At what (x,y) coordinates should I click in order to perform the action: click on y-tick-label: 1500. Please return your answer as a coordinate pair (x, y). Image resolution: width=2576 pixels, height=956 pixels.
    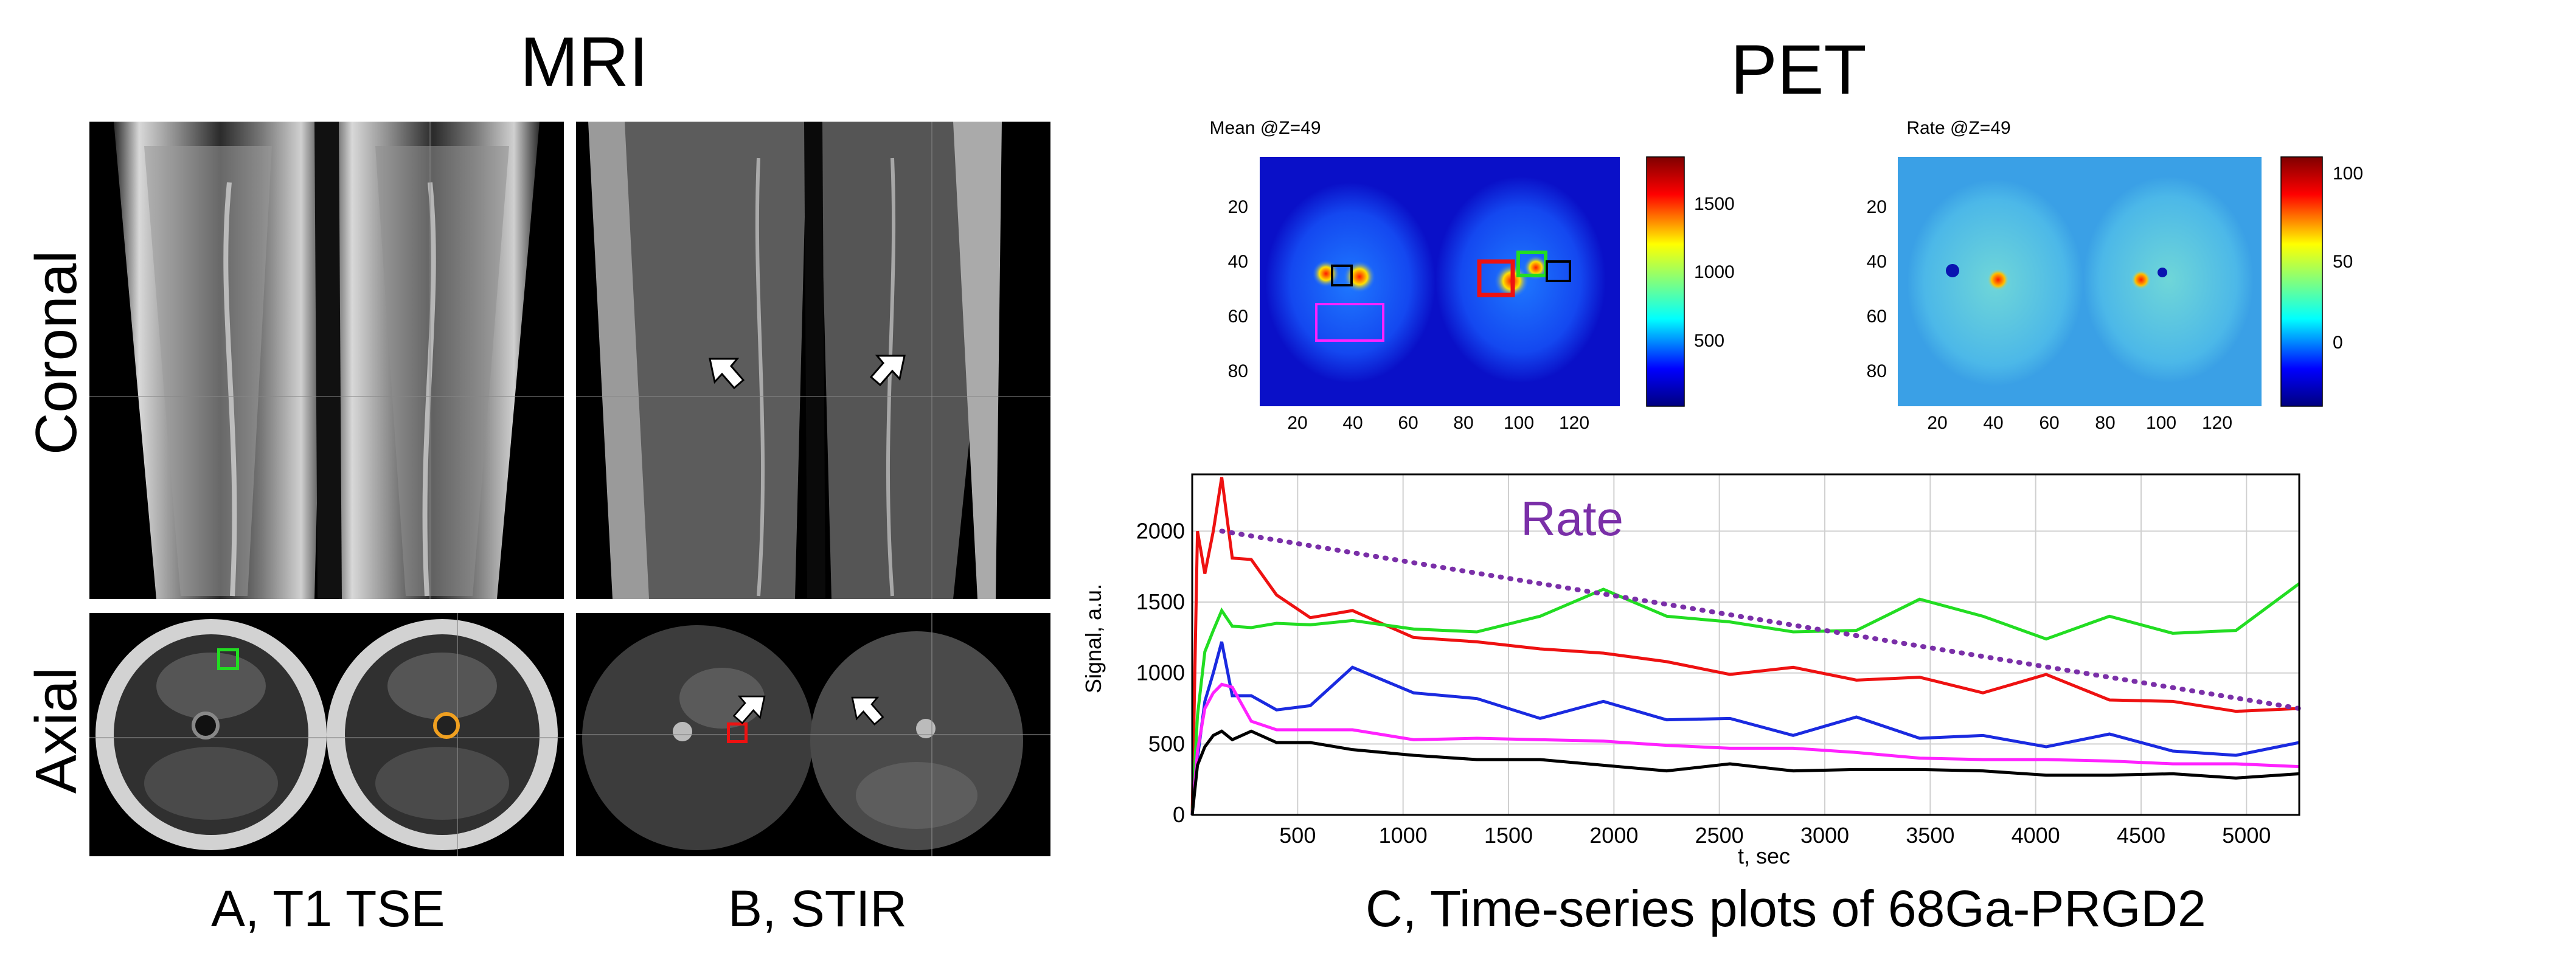
    Looking at the image, I should click on (1160, 601).